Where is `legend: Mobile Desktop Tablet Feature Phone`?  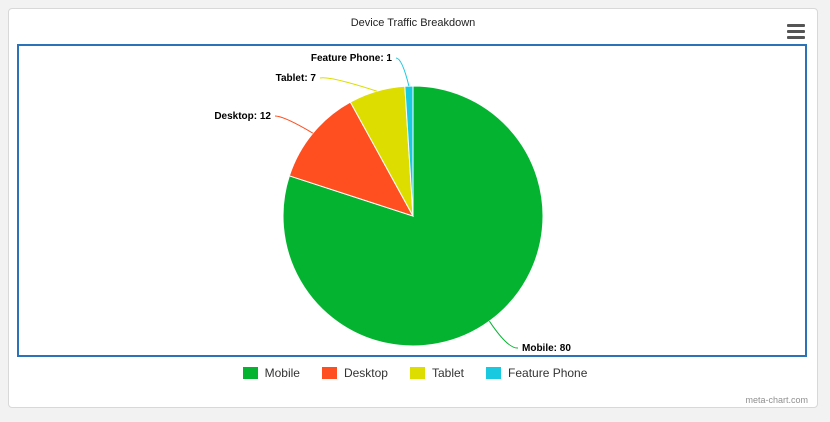 legend: Mobile Desktop Tablet Feature Phone is located at coordinates (415, 373).